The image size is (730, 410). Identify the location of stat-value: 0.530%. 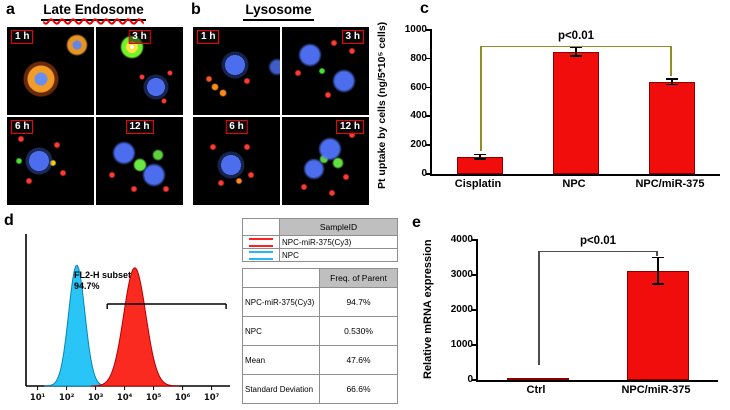
(358, 331).